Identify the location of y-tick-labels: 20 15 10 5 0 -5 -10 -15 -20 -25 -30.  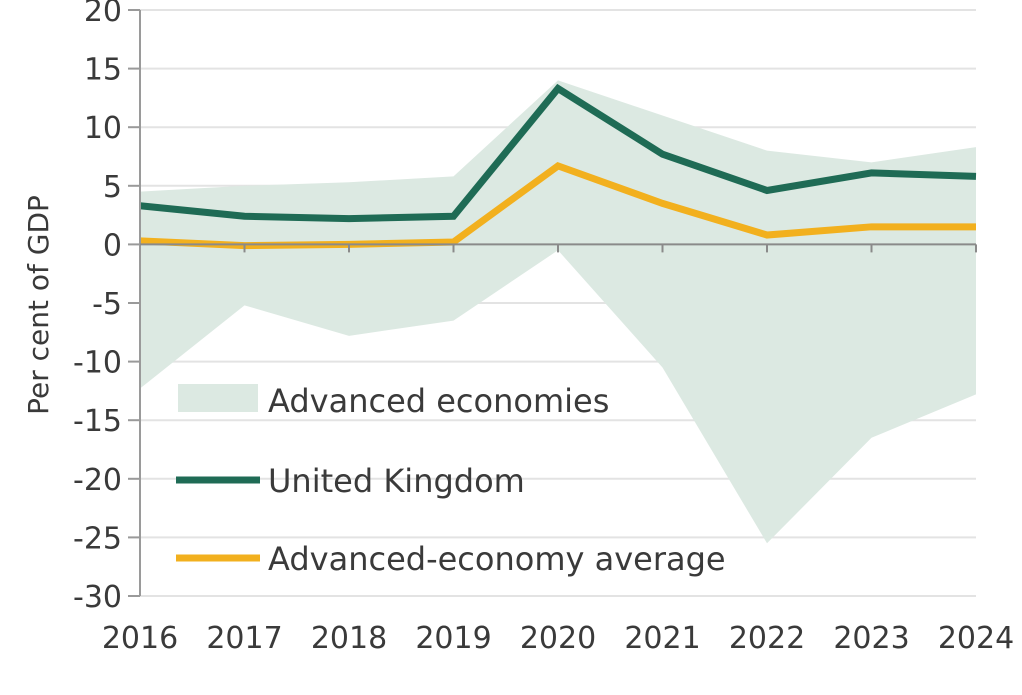
(97, 307).